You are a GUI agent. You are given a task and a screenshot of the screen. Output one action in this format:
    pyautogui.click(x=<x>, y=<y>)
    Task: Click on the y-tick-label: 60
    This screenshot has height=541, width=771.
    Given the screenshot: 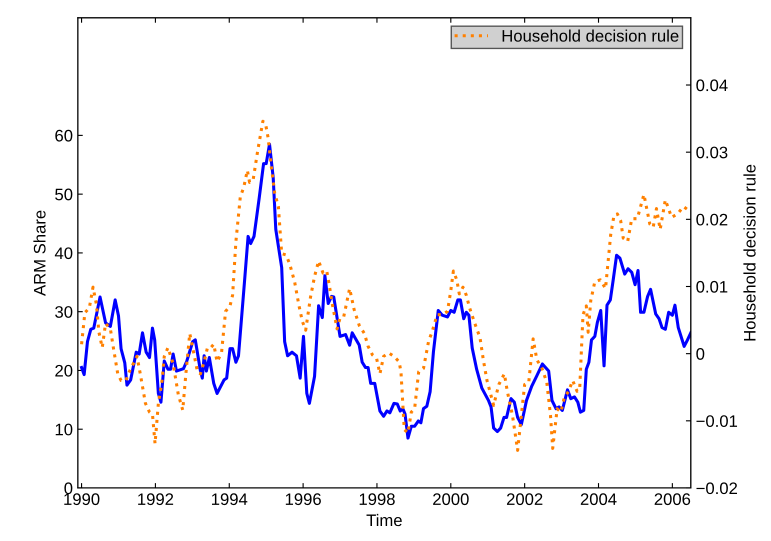 What is the action you would take?
    pyautogui.click(x=63, y=136)
    